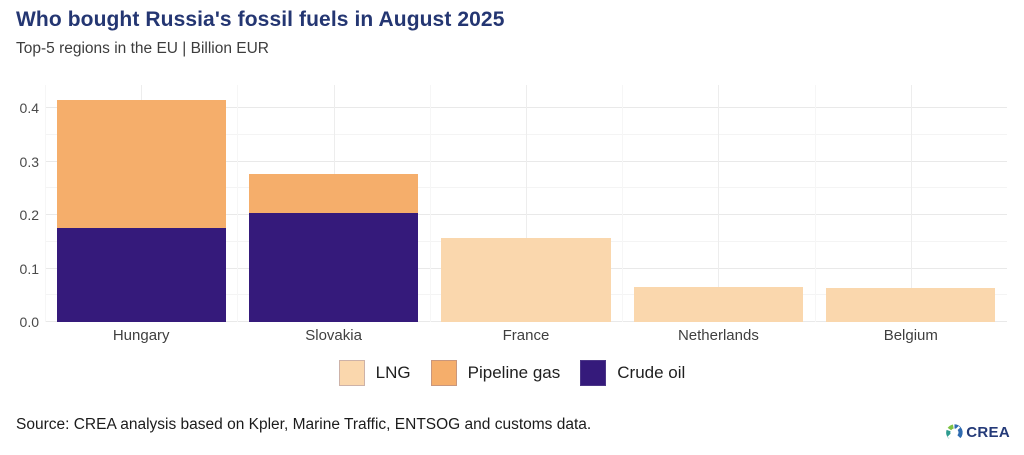  What do you see at coordinates (954, 432) in the screenshot?
I see `crea-logo-icon` at bounding box center [954, 432].